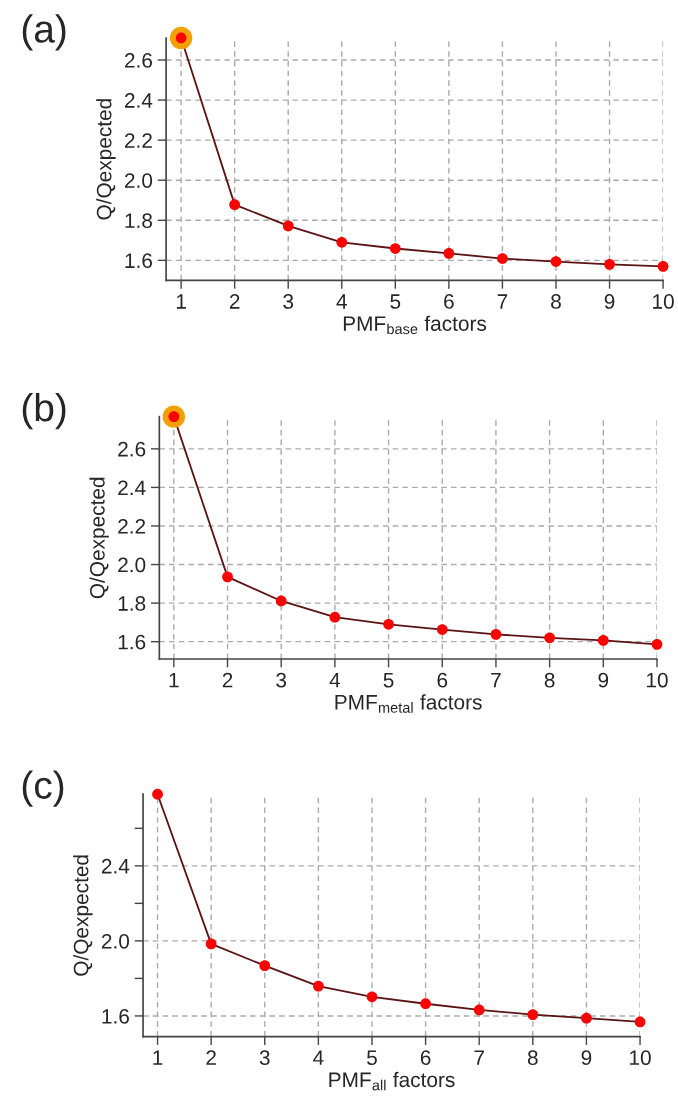 The image size is (678, 1117). What do you see at coordinates (44, 32) in the screenshot?
I see `chart-title: (a)` at bounding box center [44, 32].